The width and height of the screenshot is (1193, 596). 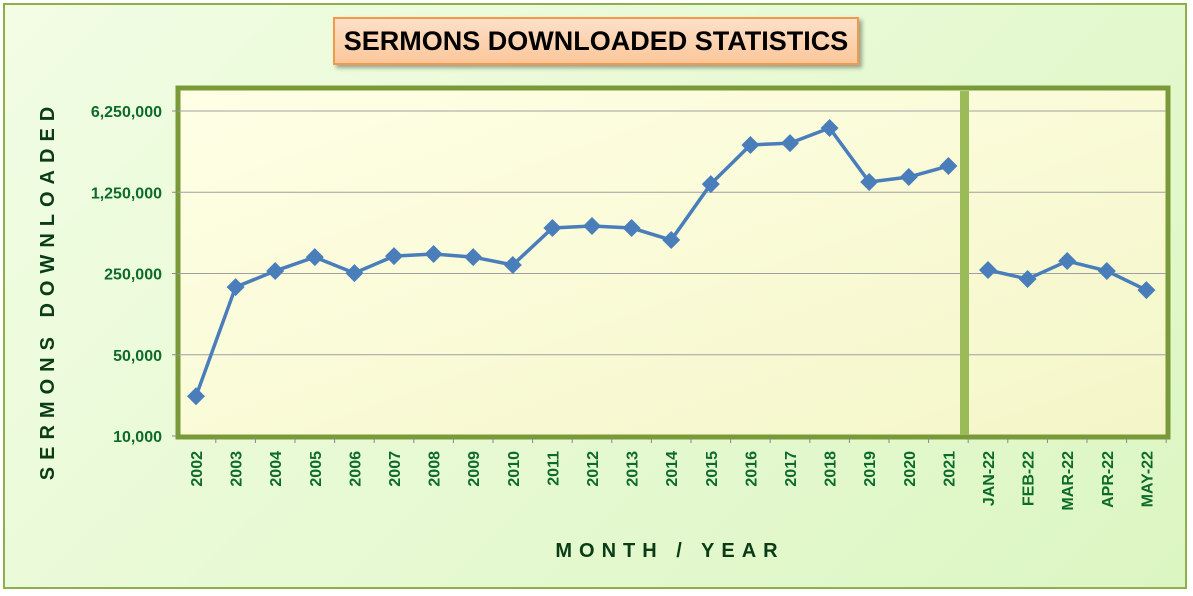 What do you see at coordinates (671, 240) in the screenshot?
I see `data-point-2014` at bounding box center [671, 240].